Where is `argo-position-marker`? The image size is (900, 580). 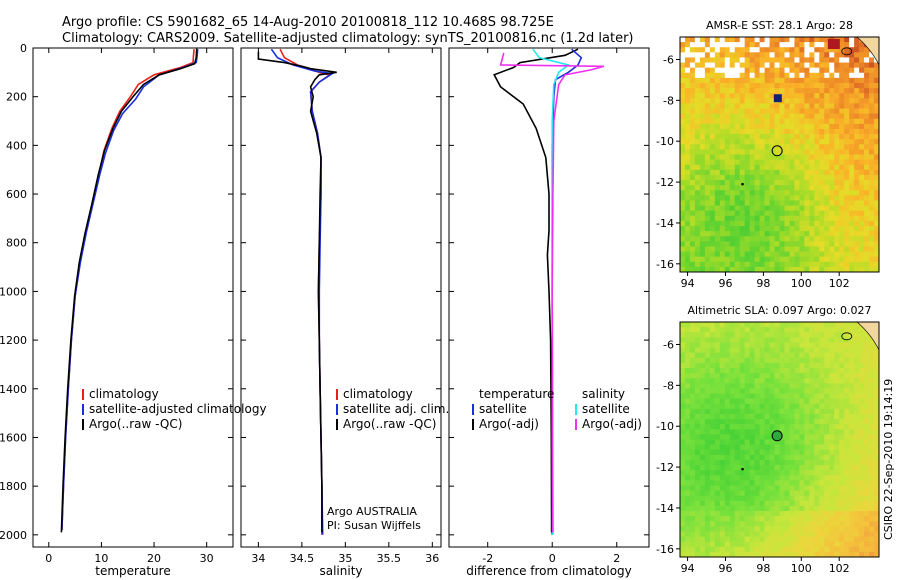
argo-position-marker is located at coordinates (777, 151).